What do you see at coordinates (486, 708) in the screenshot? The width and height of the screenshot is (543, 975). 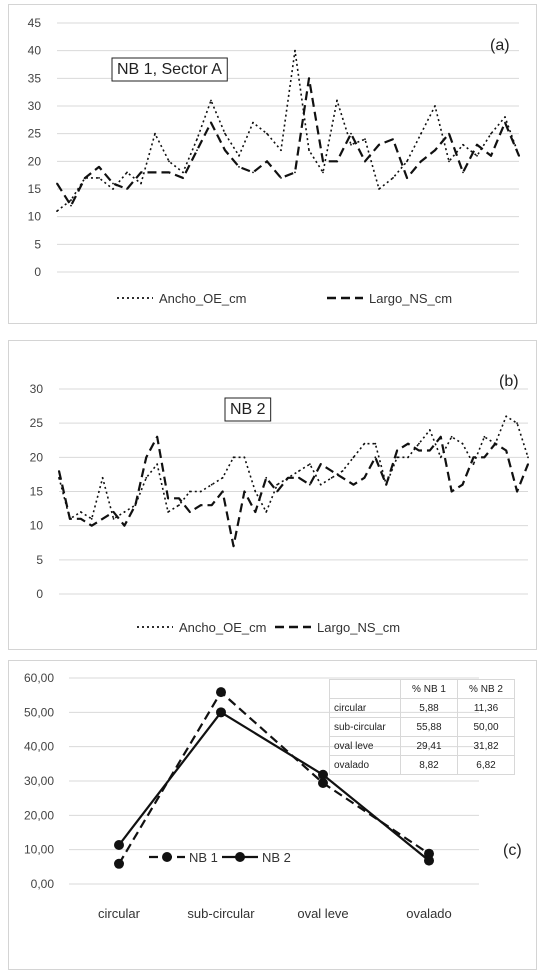 I see `table-cell: 11,36` at bounding box center [486, 708].